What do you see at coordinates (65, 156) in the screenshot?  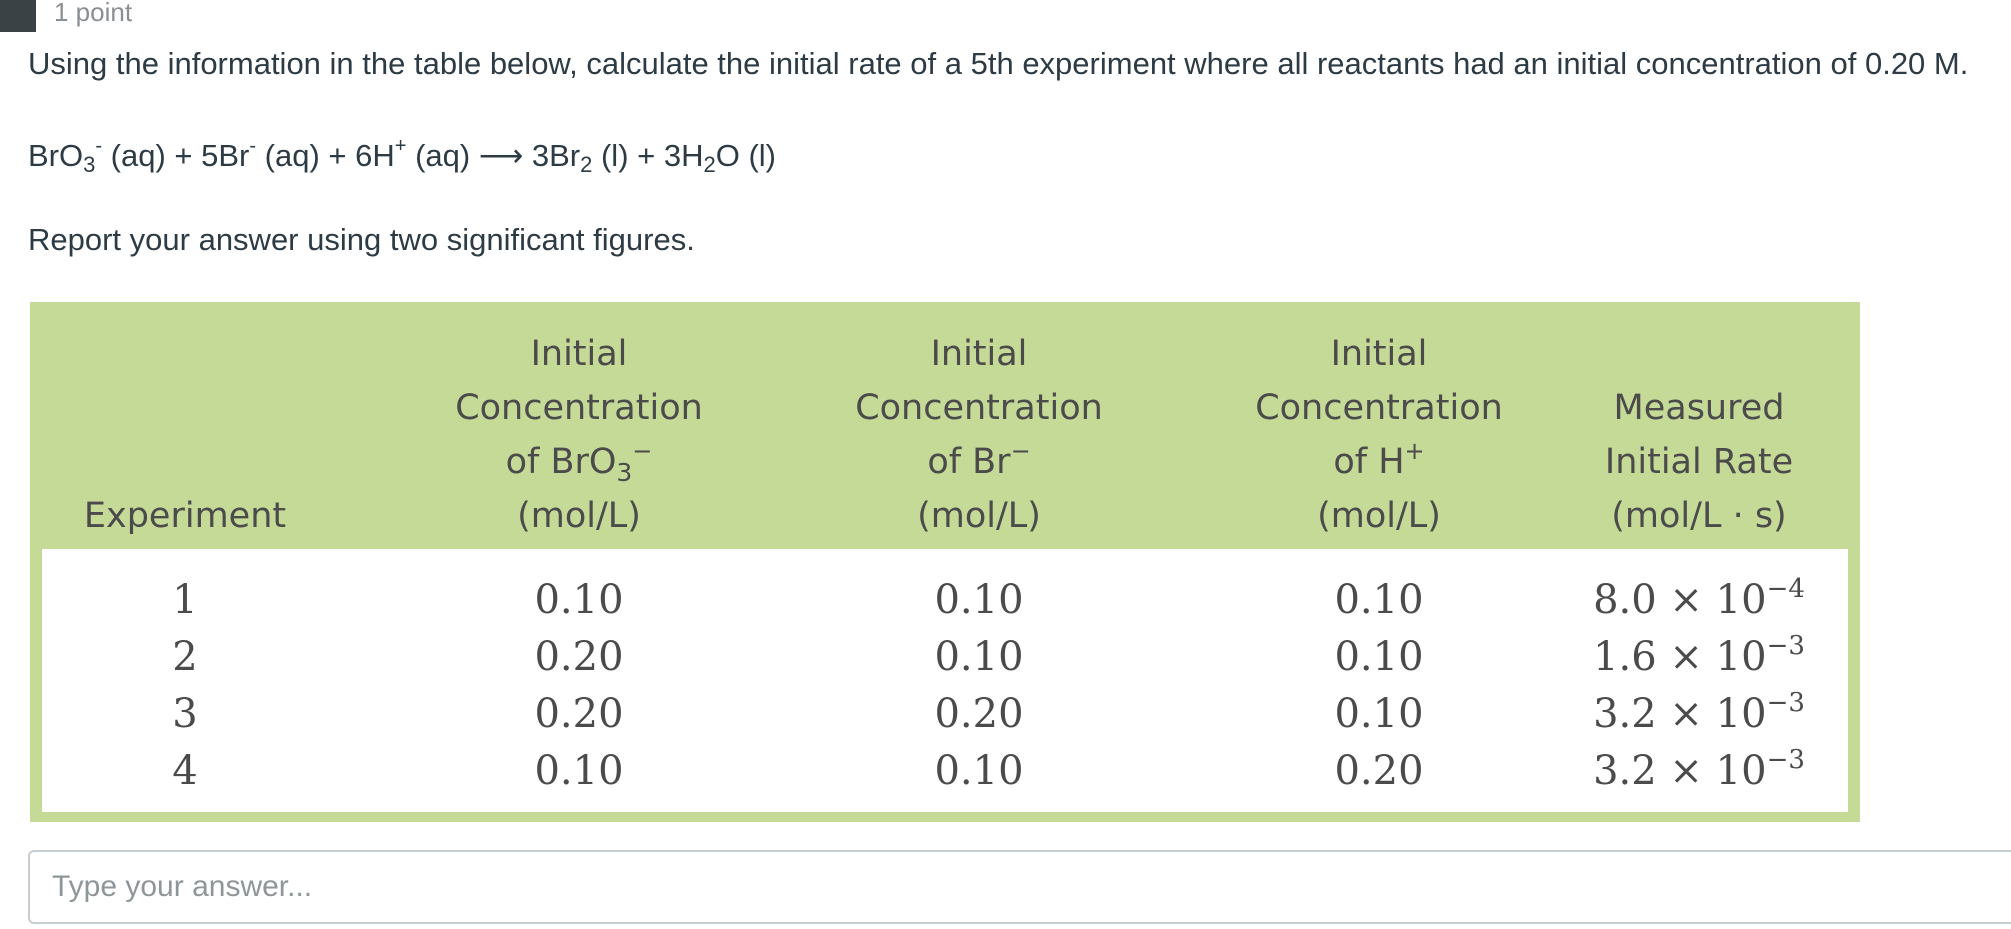 I see `reactant-bromate: BrO3-` at bounding box center [65, 156].